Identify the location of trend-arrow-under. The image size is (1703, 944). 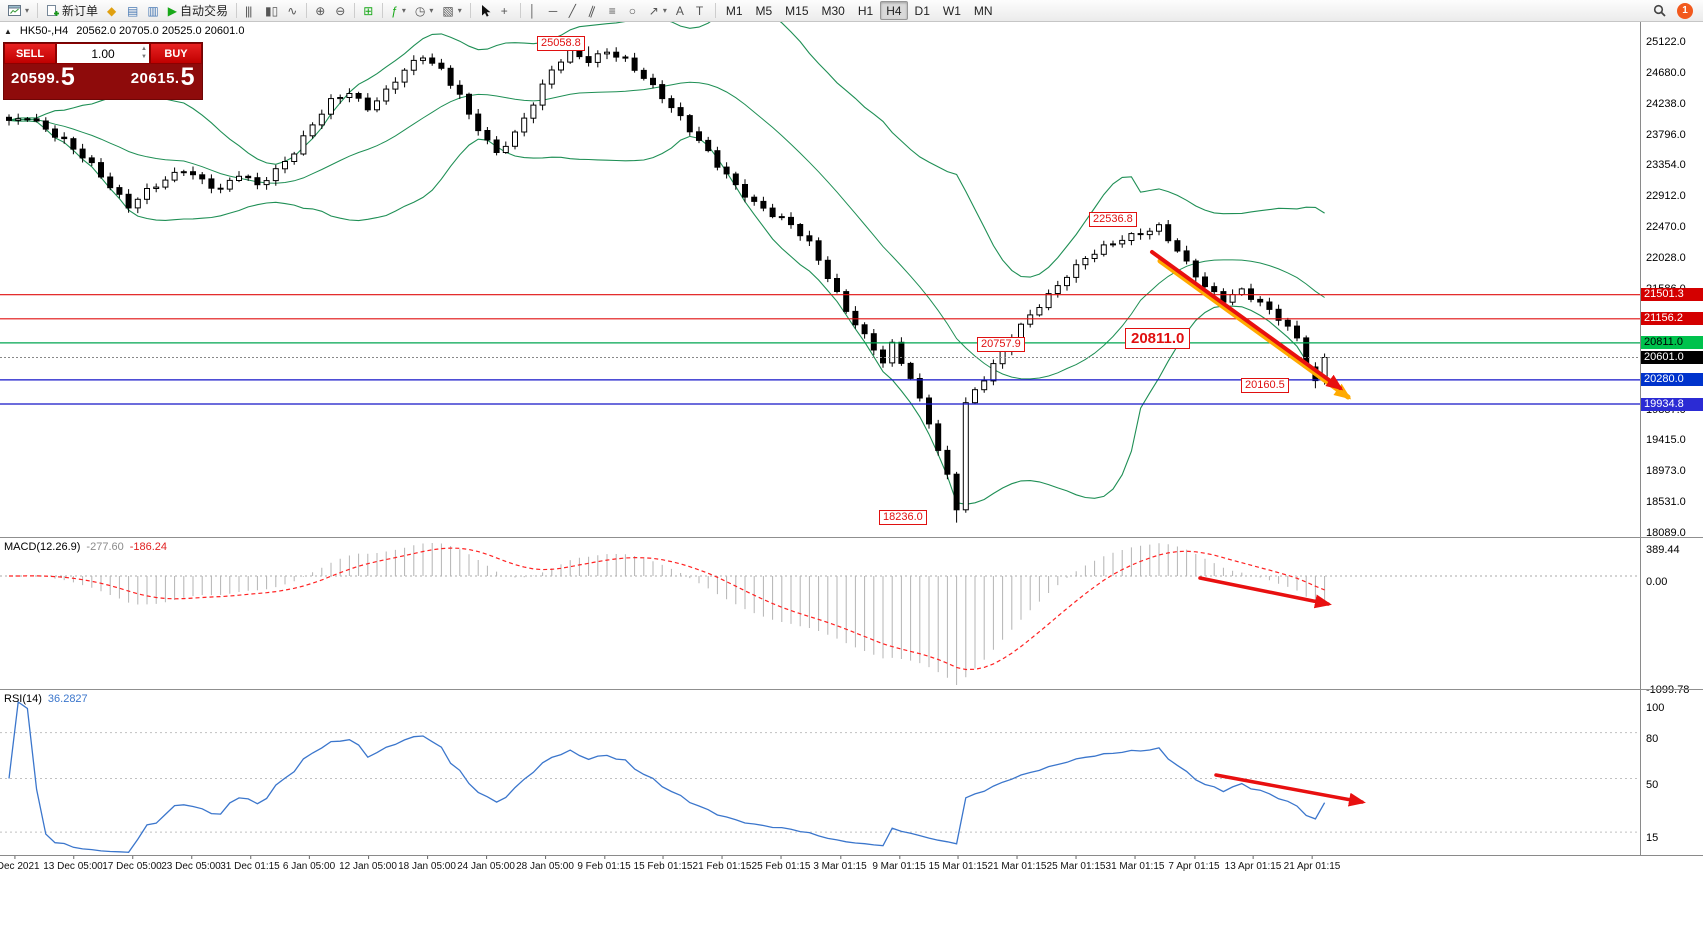
(1254, 329).